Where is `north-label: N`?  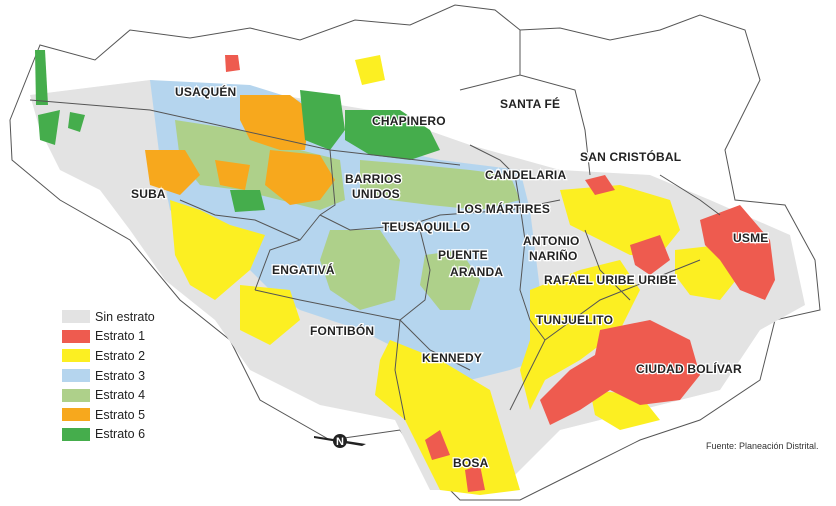 north-label: N is located at coordinates (340, 442).